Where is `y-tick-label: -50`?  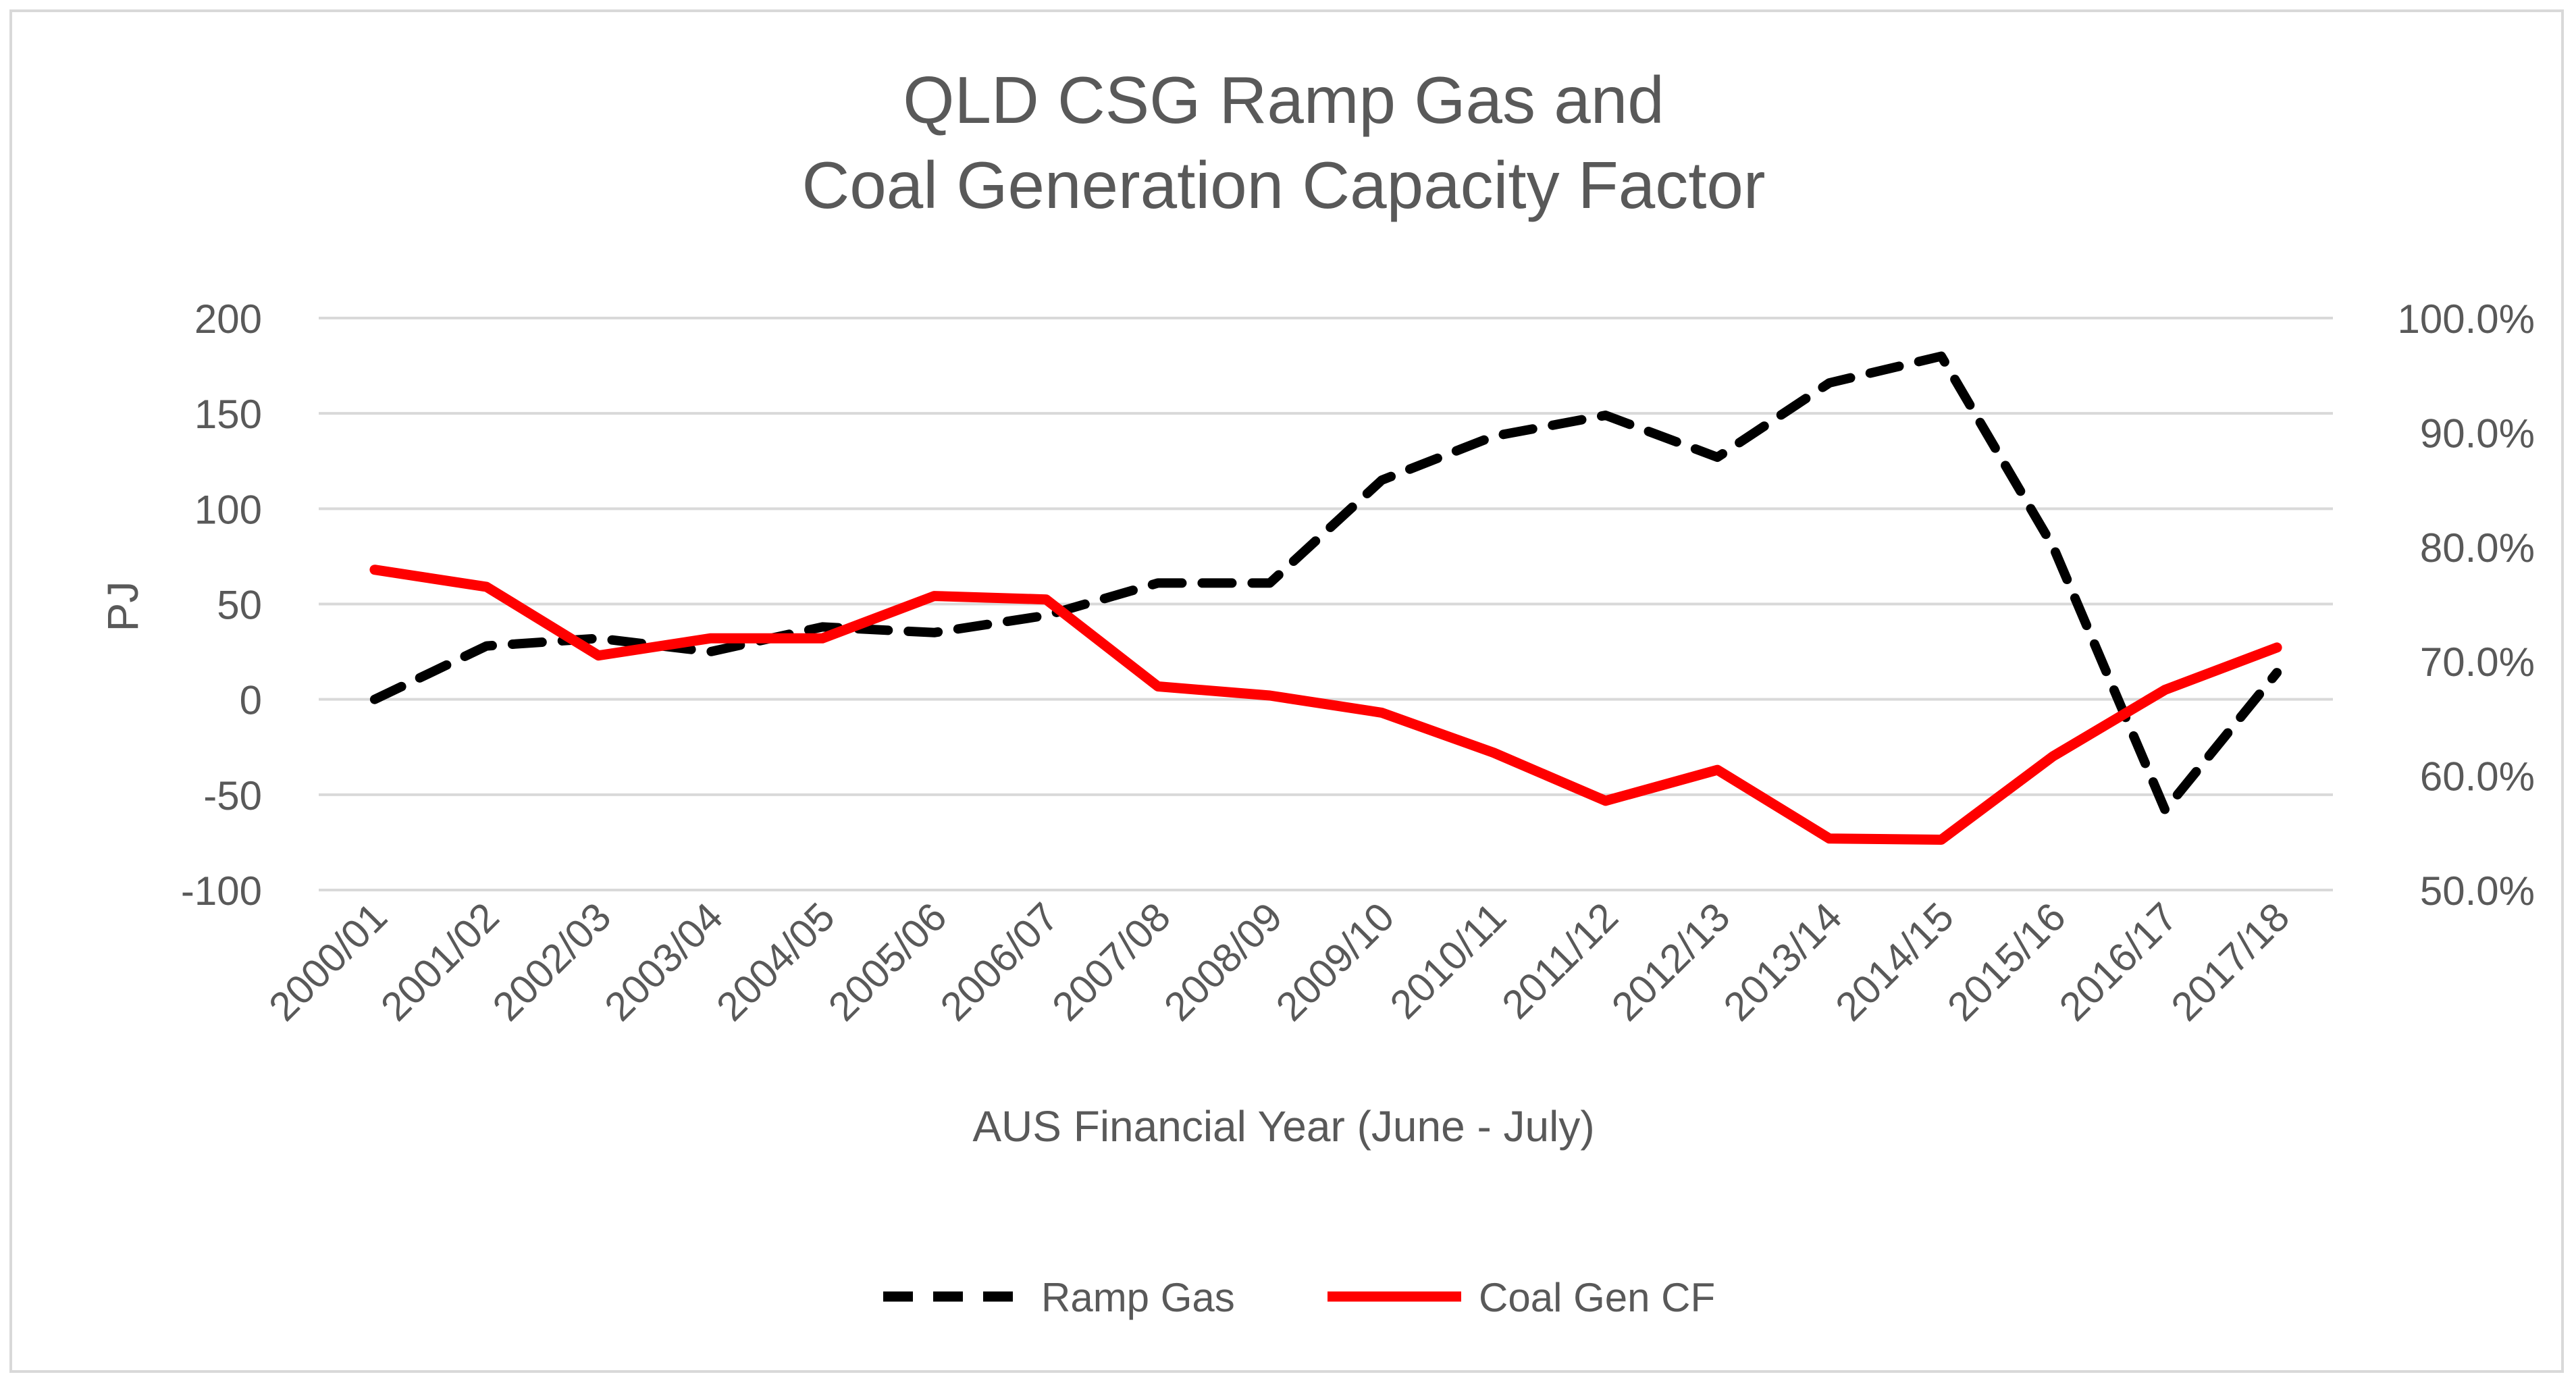
y-tick-label: -50 is located at coordinates (232, 795).